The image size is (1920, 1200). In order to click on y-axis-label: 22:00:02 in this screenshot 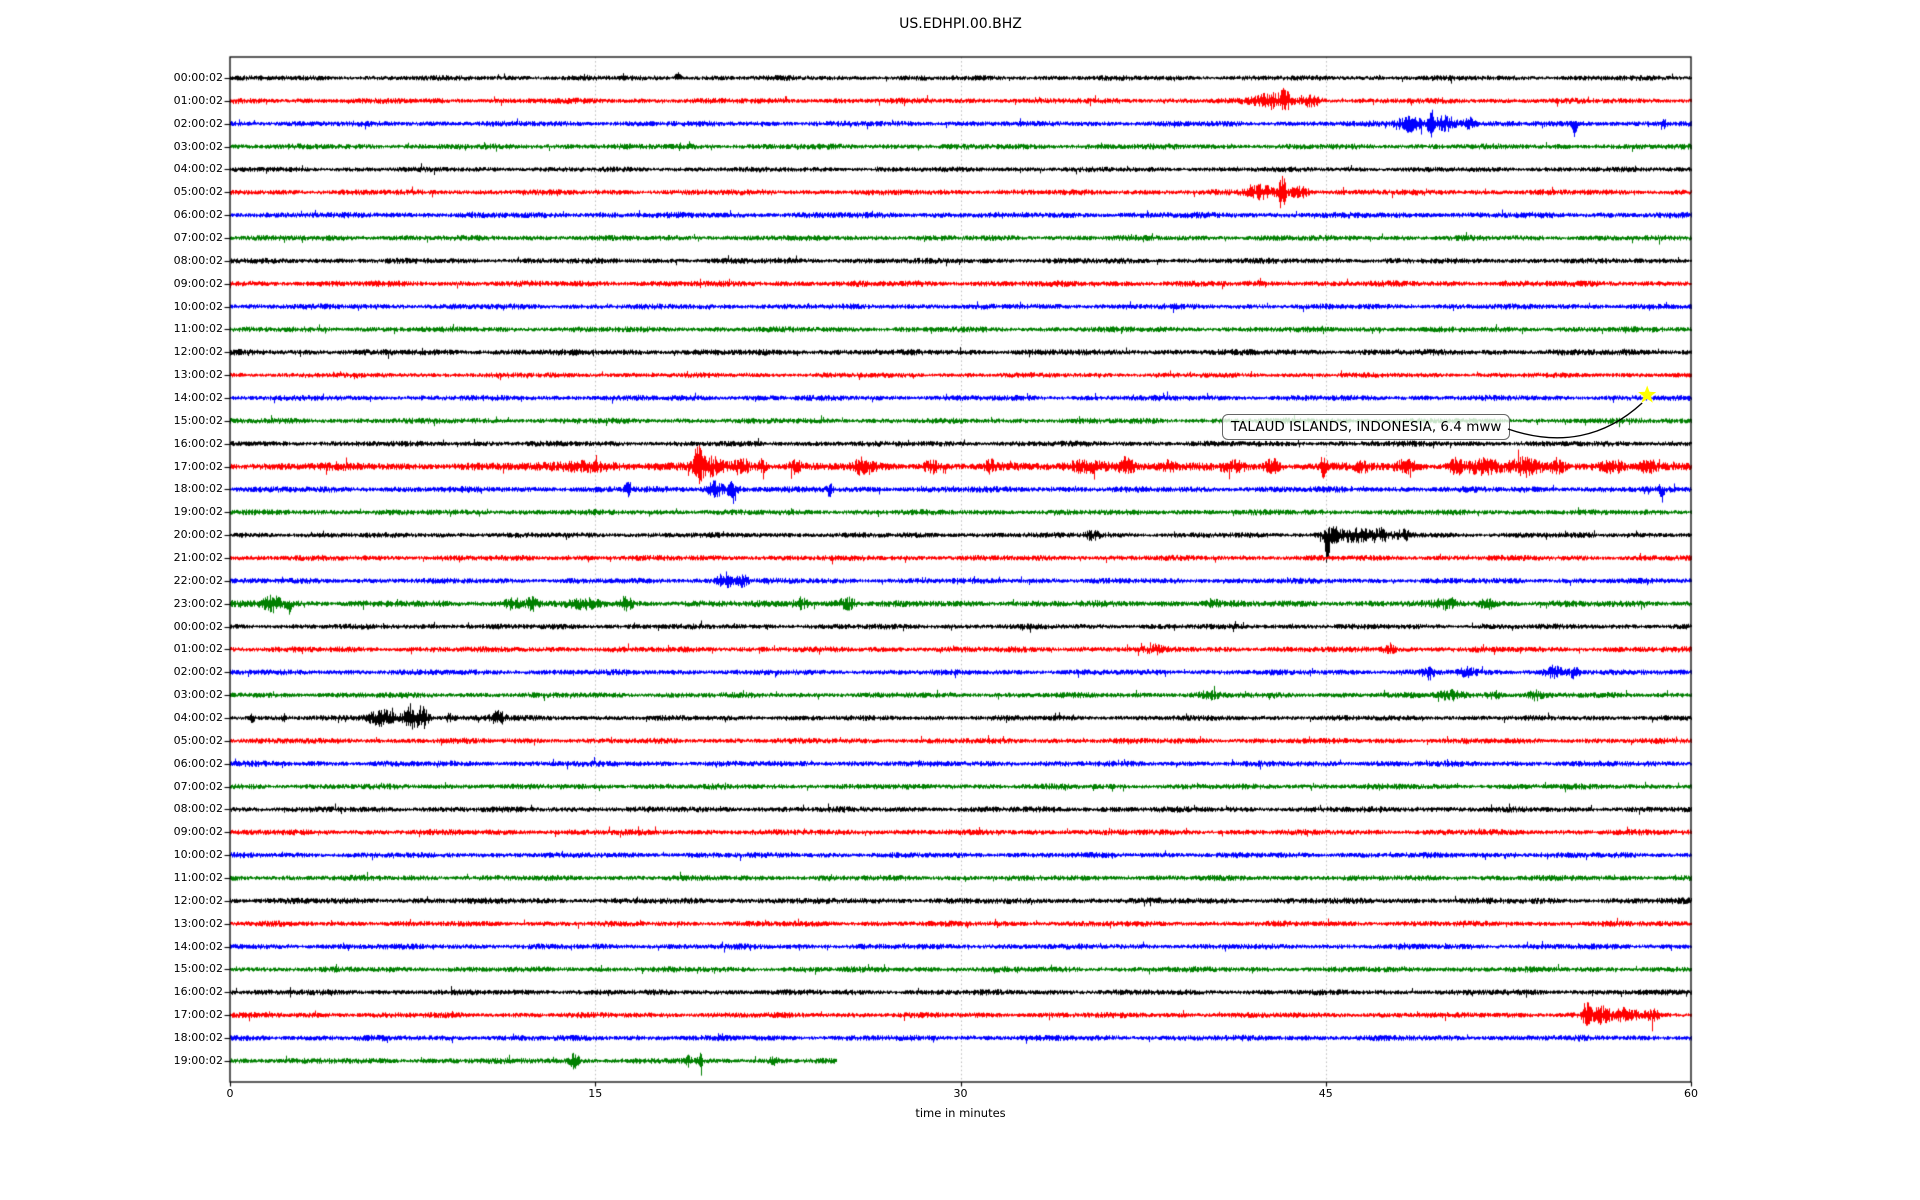, I will do `click(198, 580)`.